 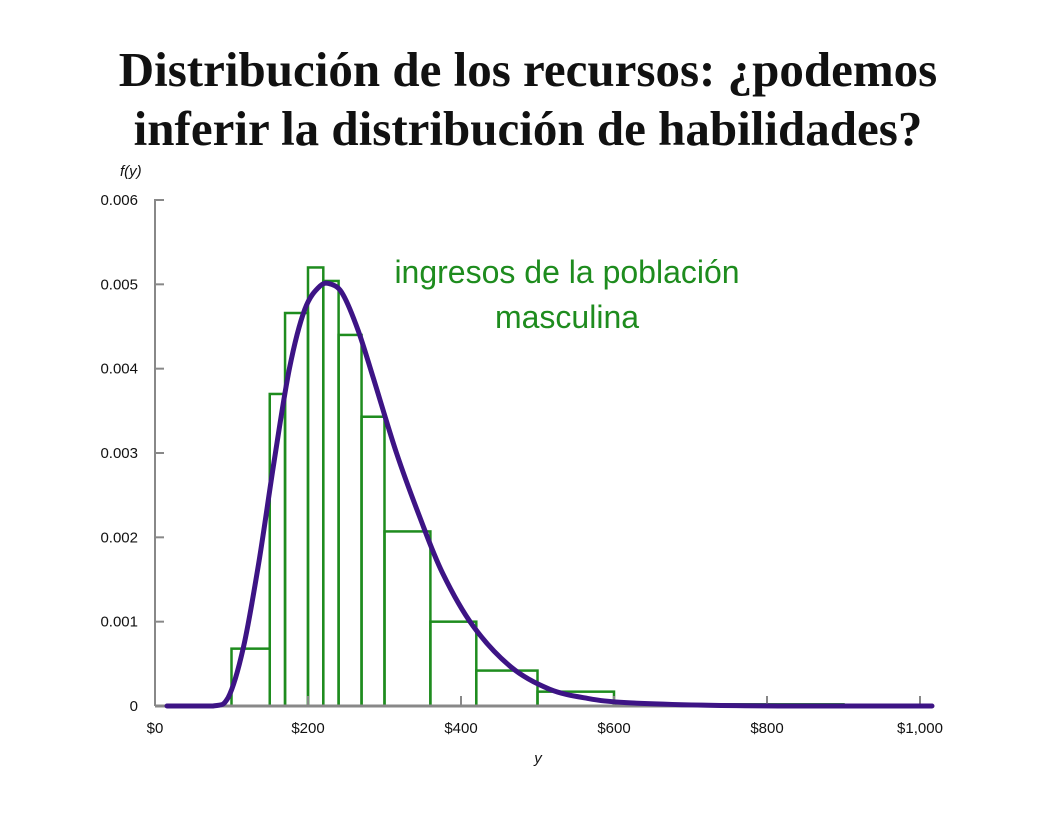 I want to click on y-tick-label-2: 0.002, so click(x=119, y=537).